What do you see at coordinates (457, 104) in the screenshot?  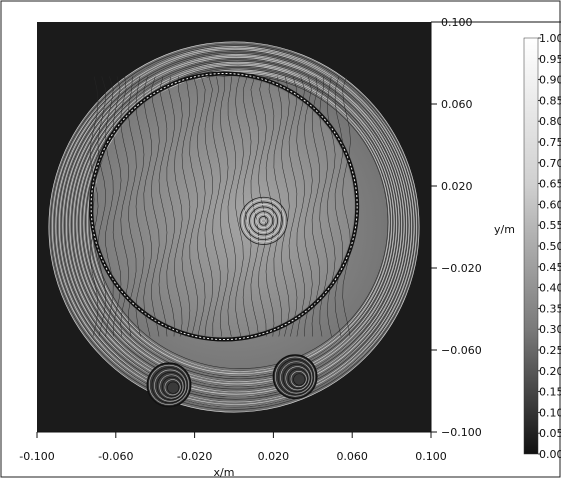 I see `y-tick-label: 0.060` at bounding box center [457, 104].